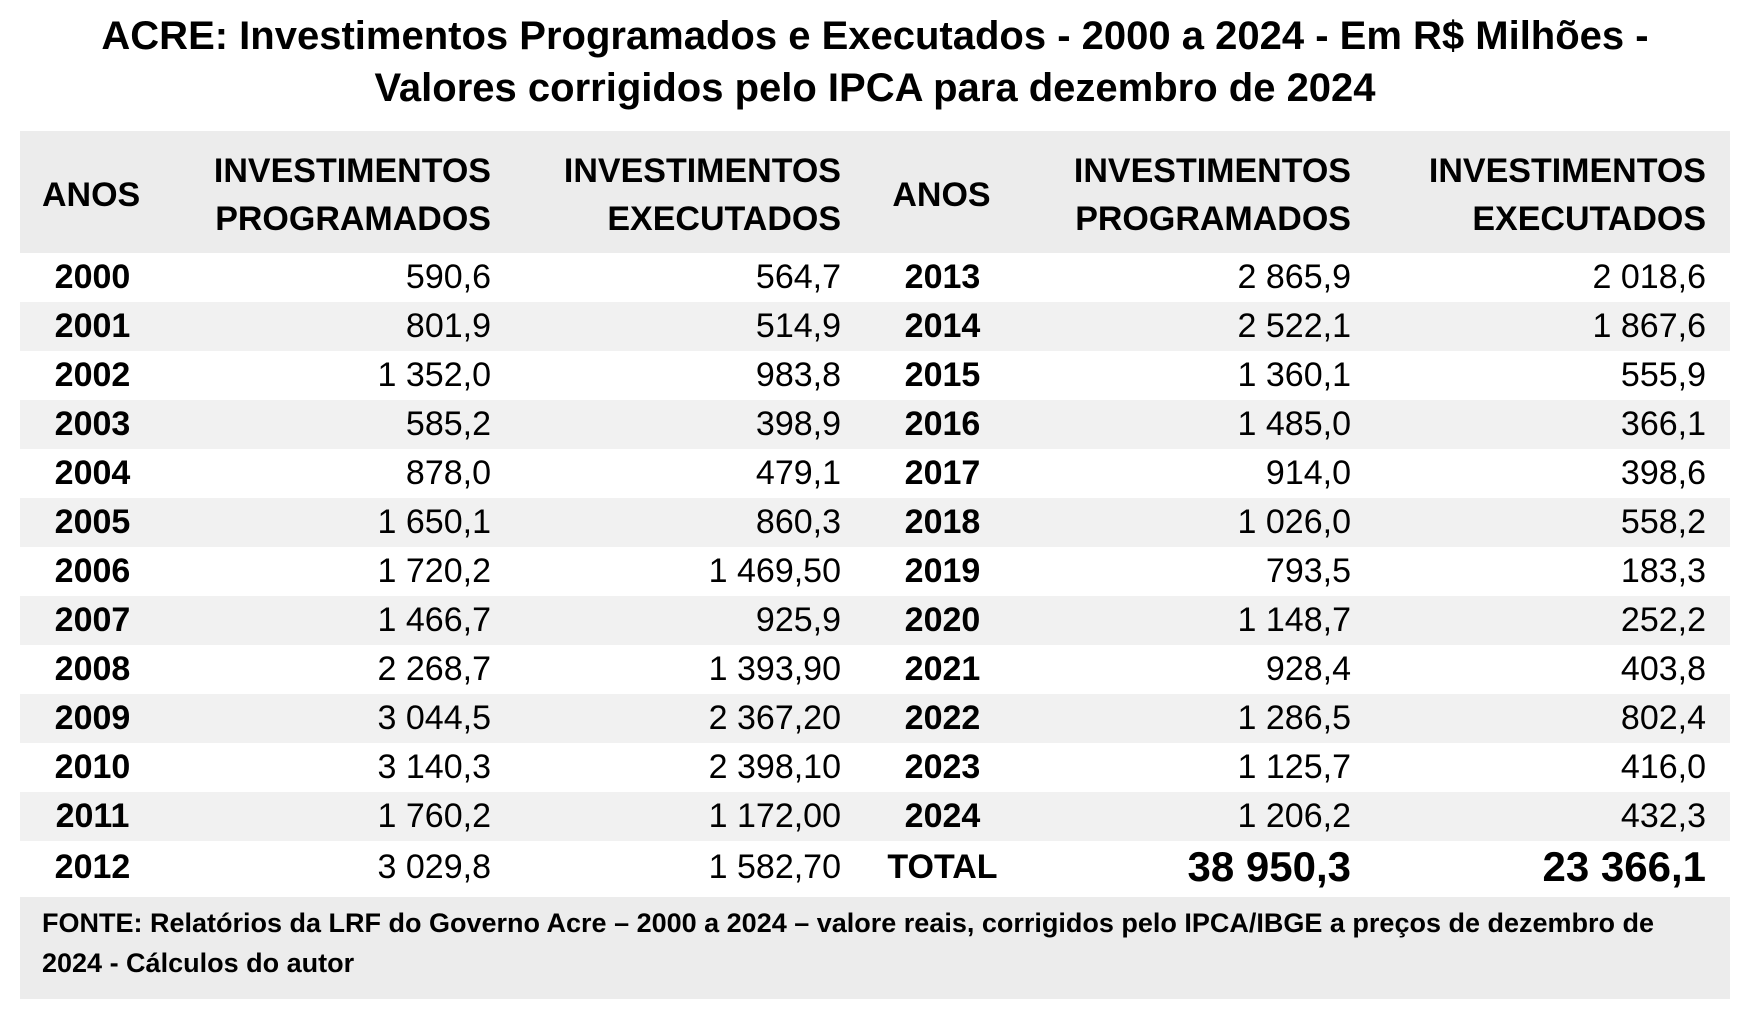 The height and width of the screenshot is (1030, 1750). What do you see at coordinates (1197, 326) in the screenshot?
I see `programados-cell: 2 522,1` at bounding box center [1197, 326].